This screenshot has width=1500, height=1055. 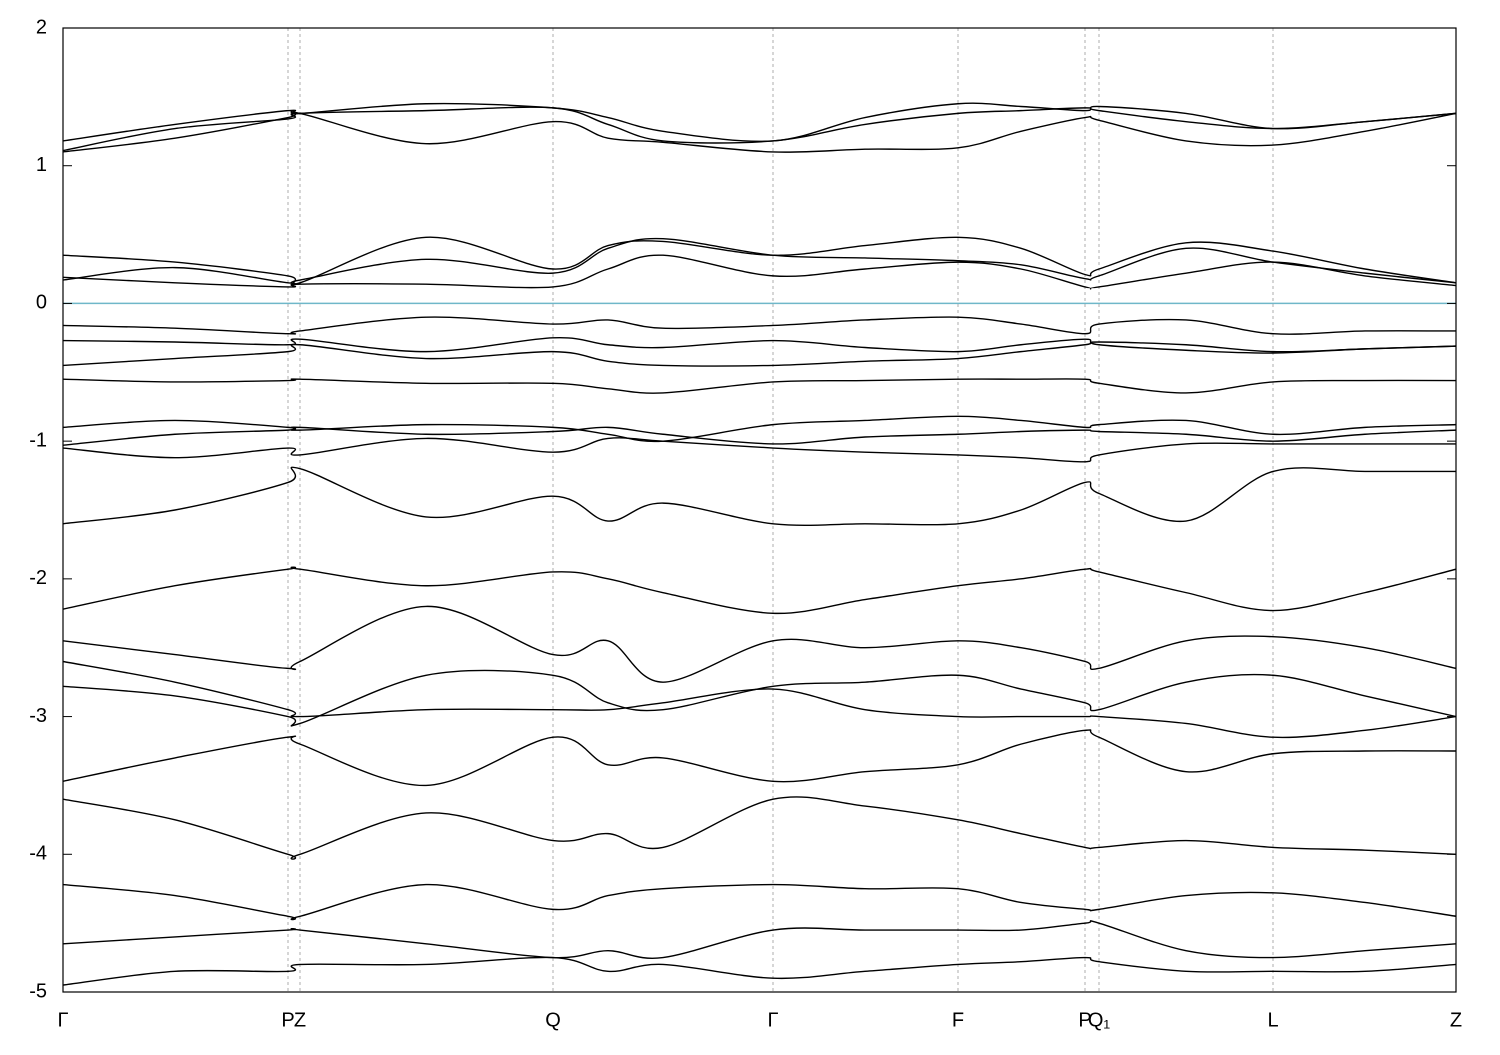 I want to click on y-tick-label: 1, so click(x=41, y=165).